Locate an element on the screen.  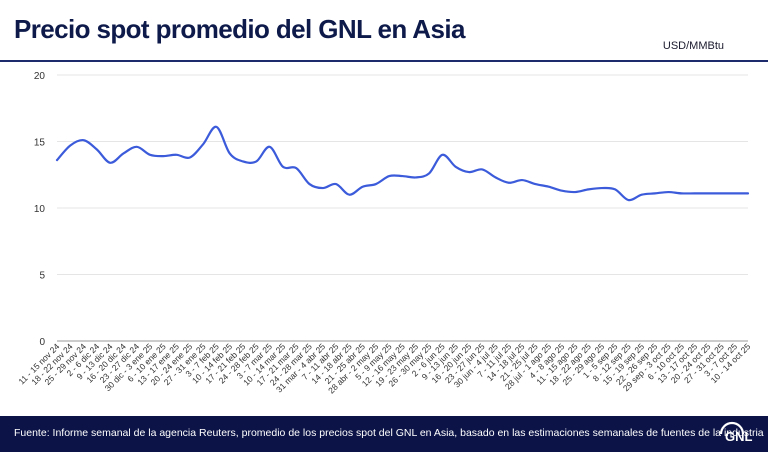
unit-label: USD/MMBtu is located at coordinates (693, 46).